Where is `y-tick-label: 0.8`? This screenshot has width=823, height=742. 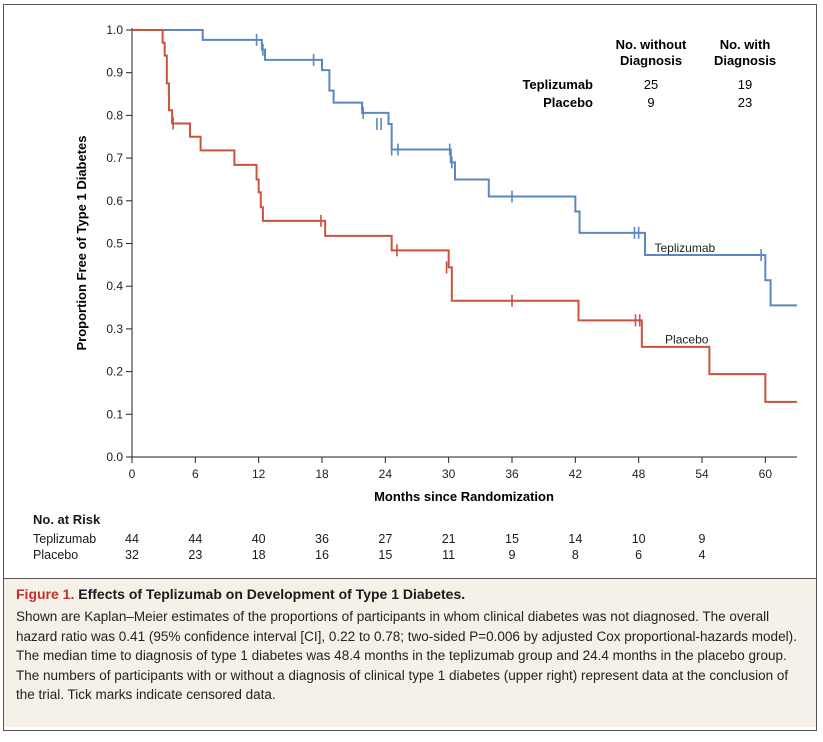
y-tick-label: 0.8 is located at coordinates (114, 115).